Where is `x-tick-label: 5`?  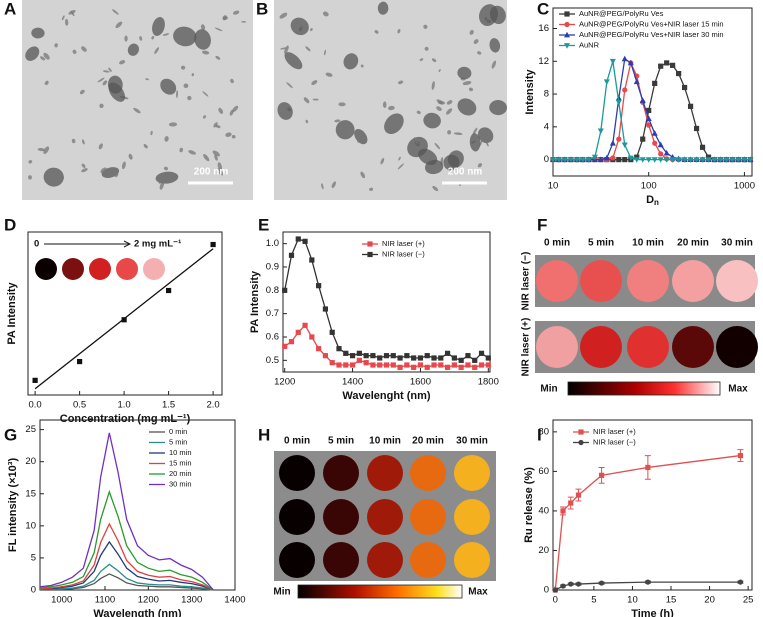 x-tick-label: 5 is located at coordinates (593, 600).